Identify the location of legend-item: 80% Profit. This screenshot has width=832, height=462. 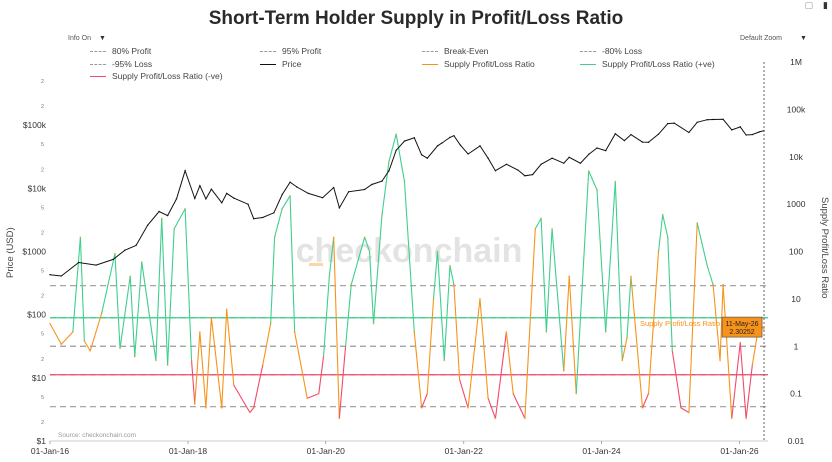
(120, 51).